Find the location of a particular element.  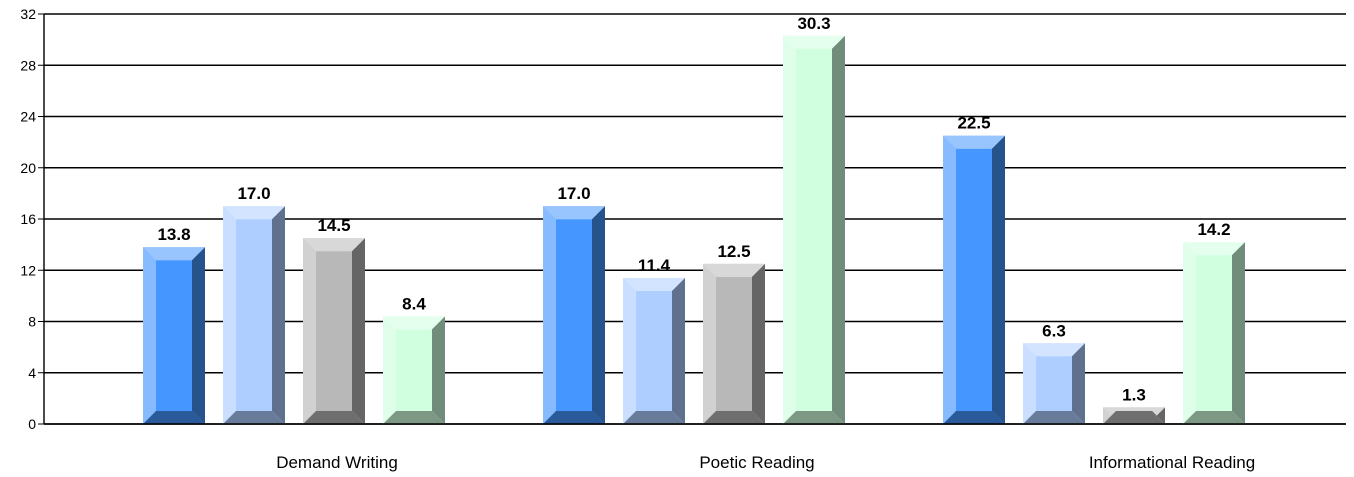

y-tick-label: 32 is located at coordinates (28, 14).